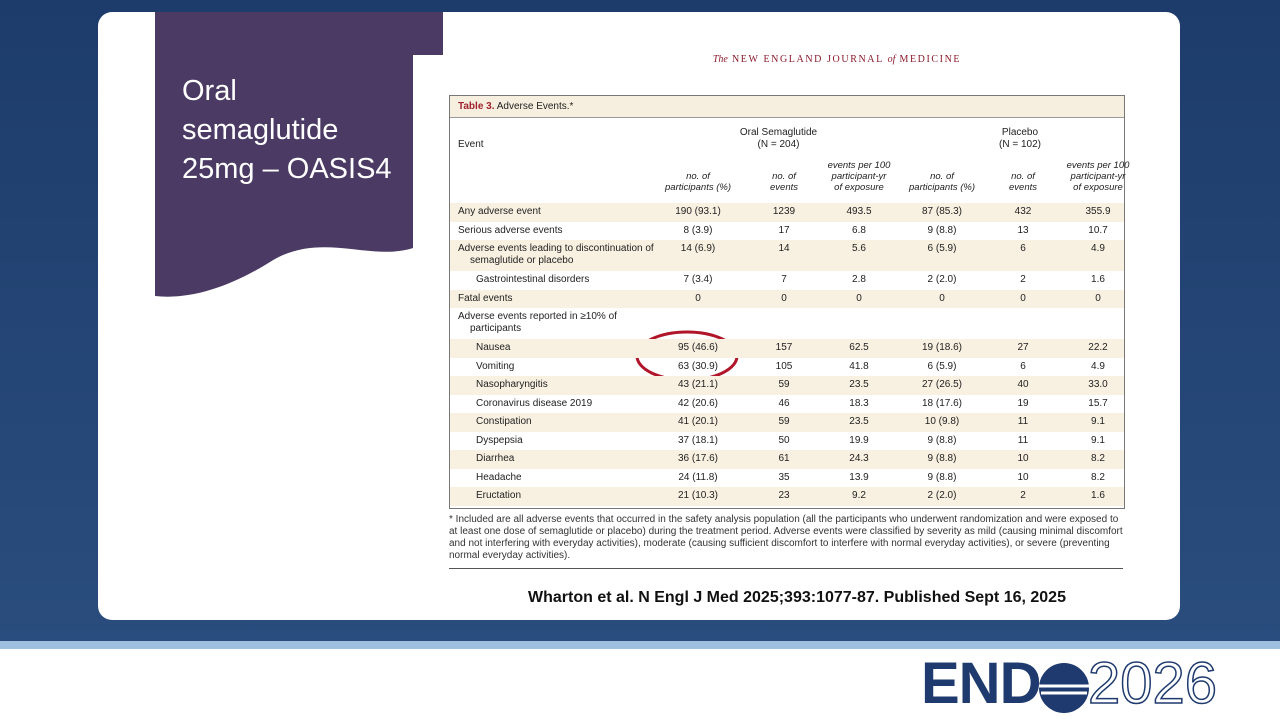 This screenshot has width=1280, height=720. I want to click on cell-value: 11, so click(1023, 440).